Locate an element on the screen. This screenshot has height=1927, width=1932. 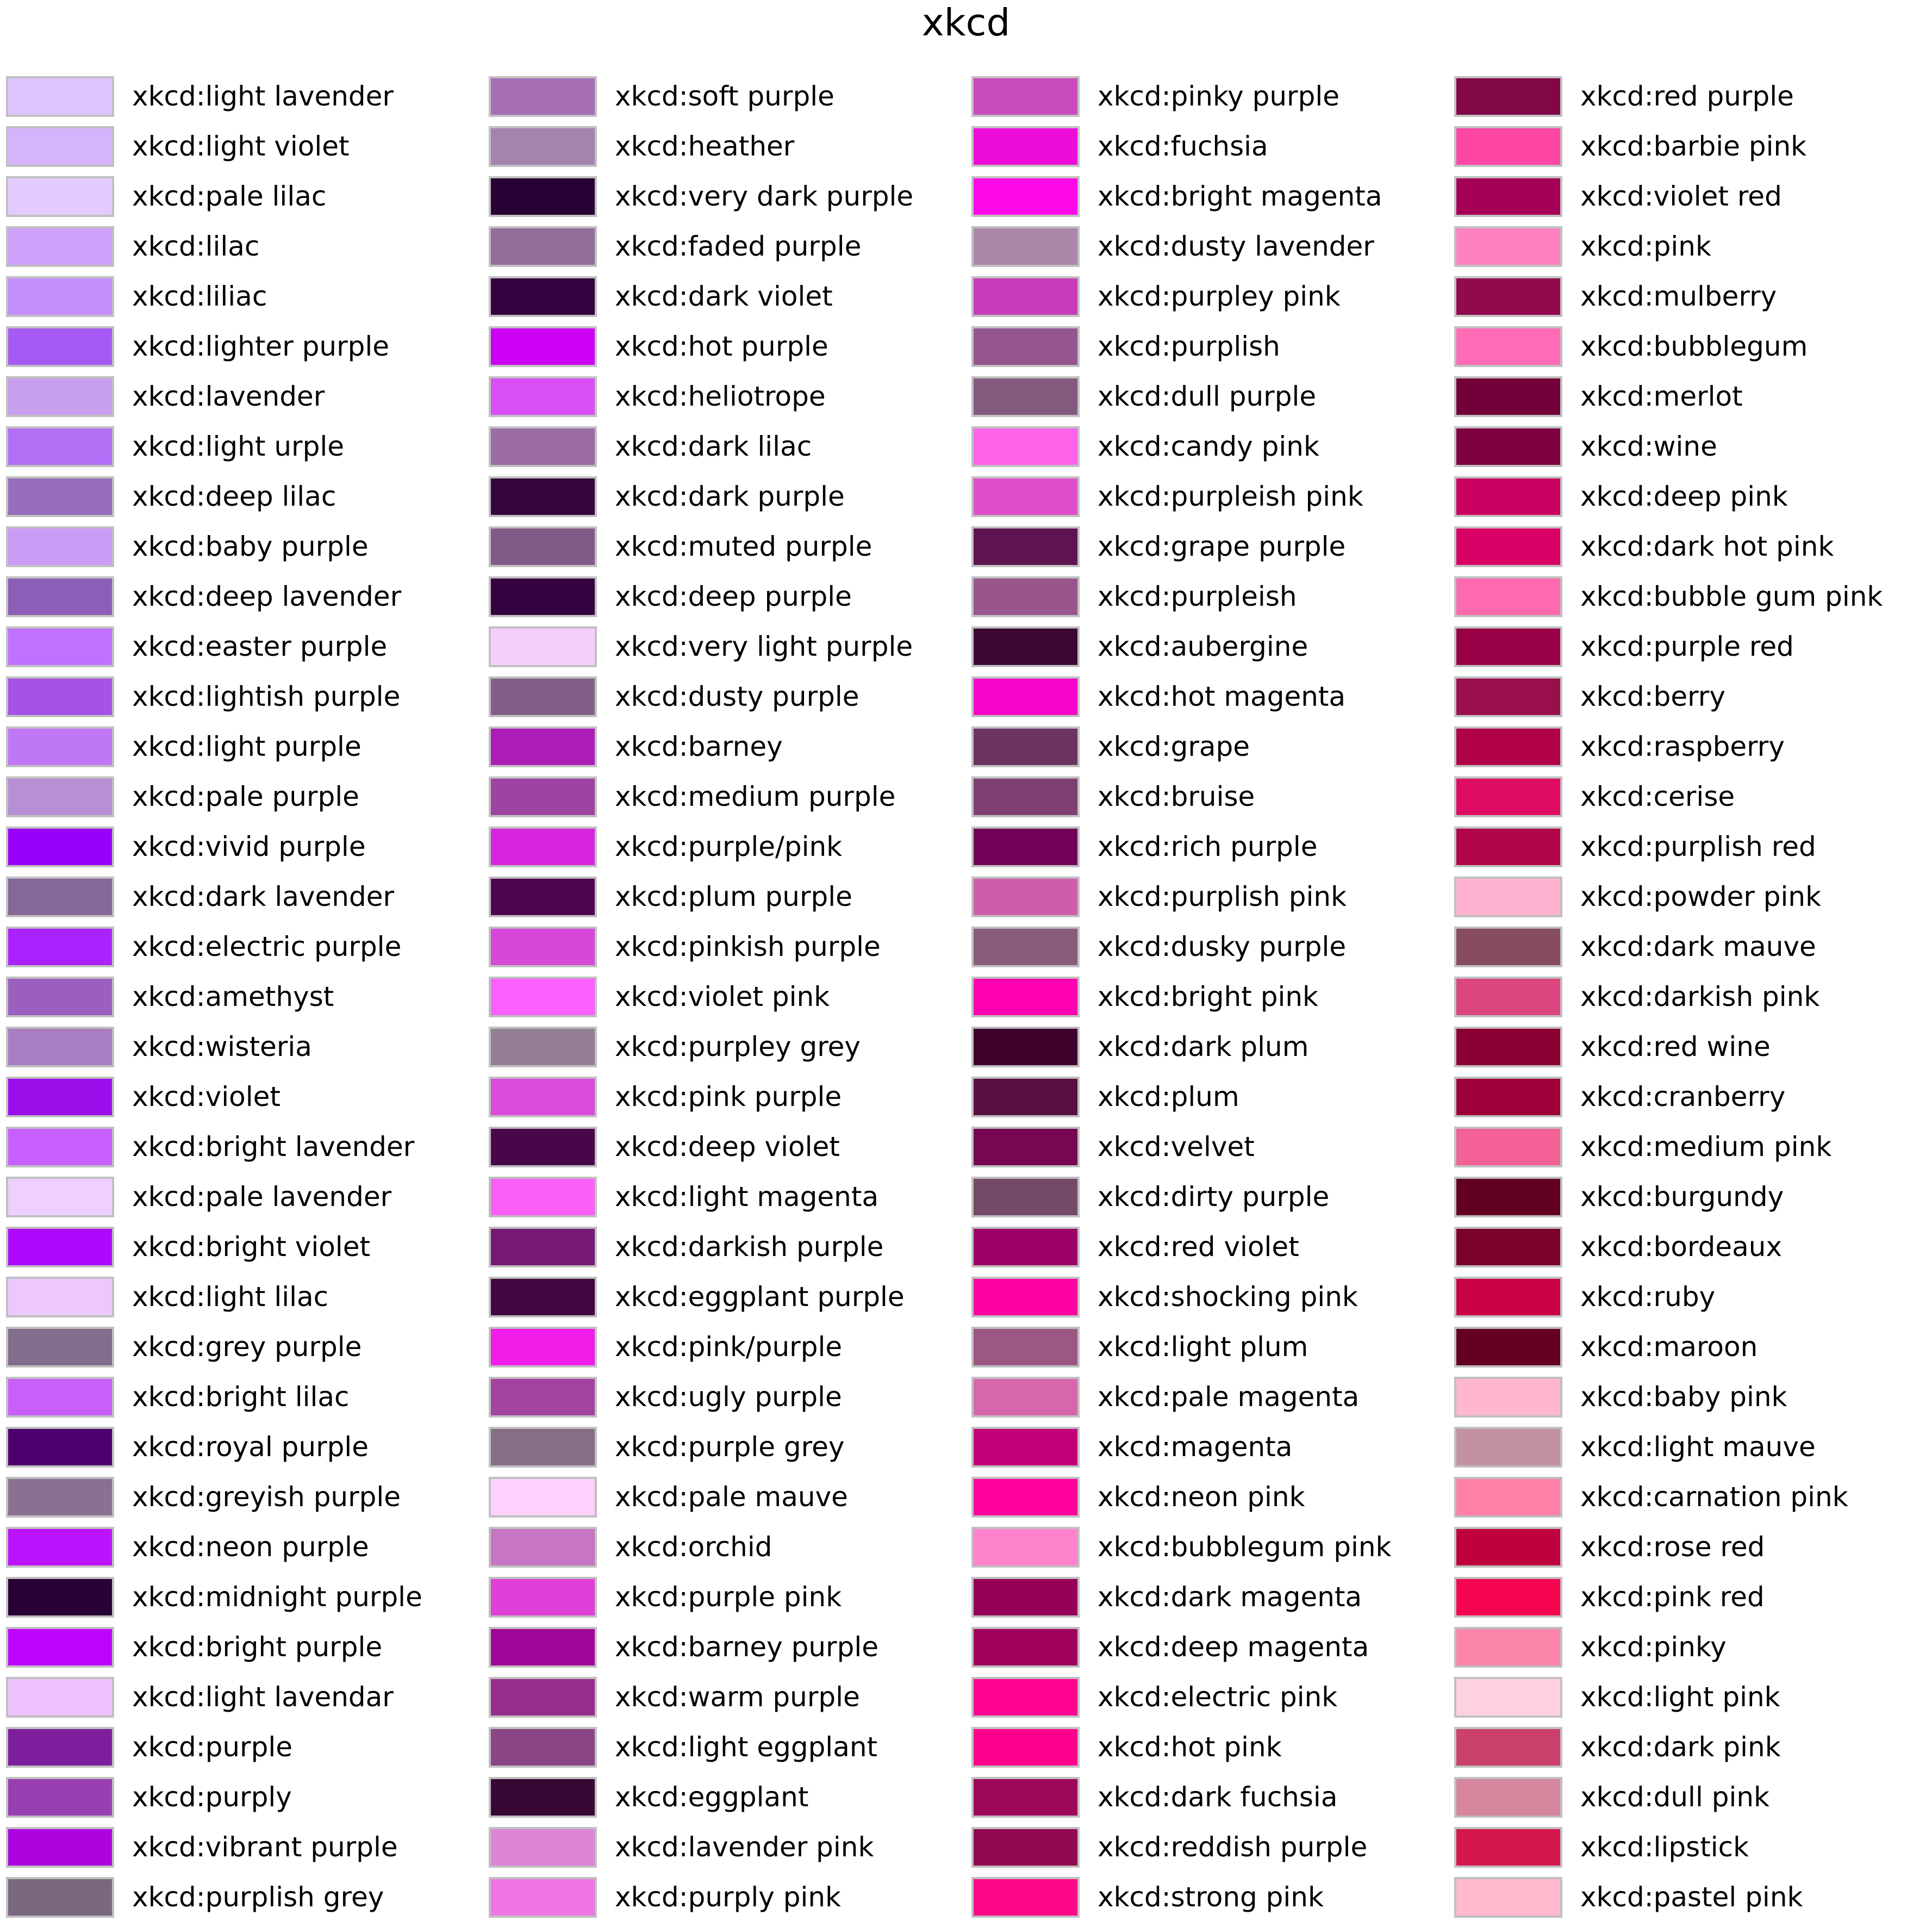
color-label: xkcd:red wine is located at coordinates (1675, 1046).